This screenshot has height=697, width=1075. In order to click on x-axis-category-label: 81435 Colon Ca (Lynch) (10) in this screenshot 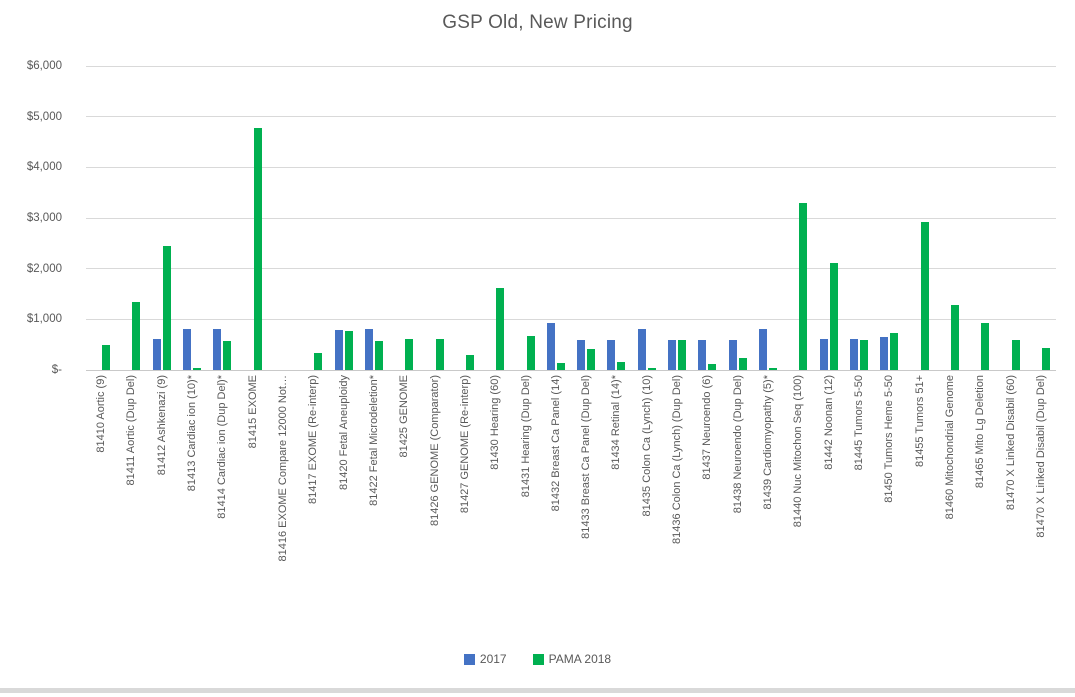, I will do `click(646, 446)`.